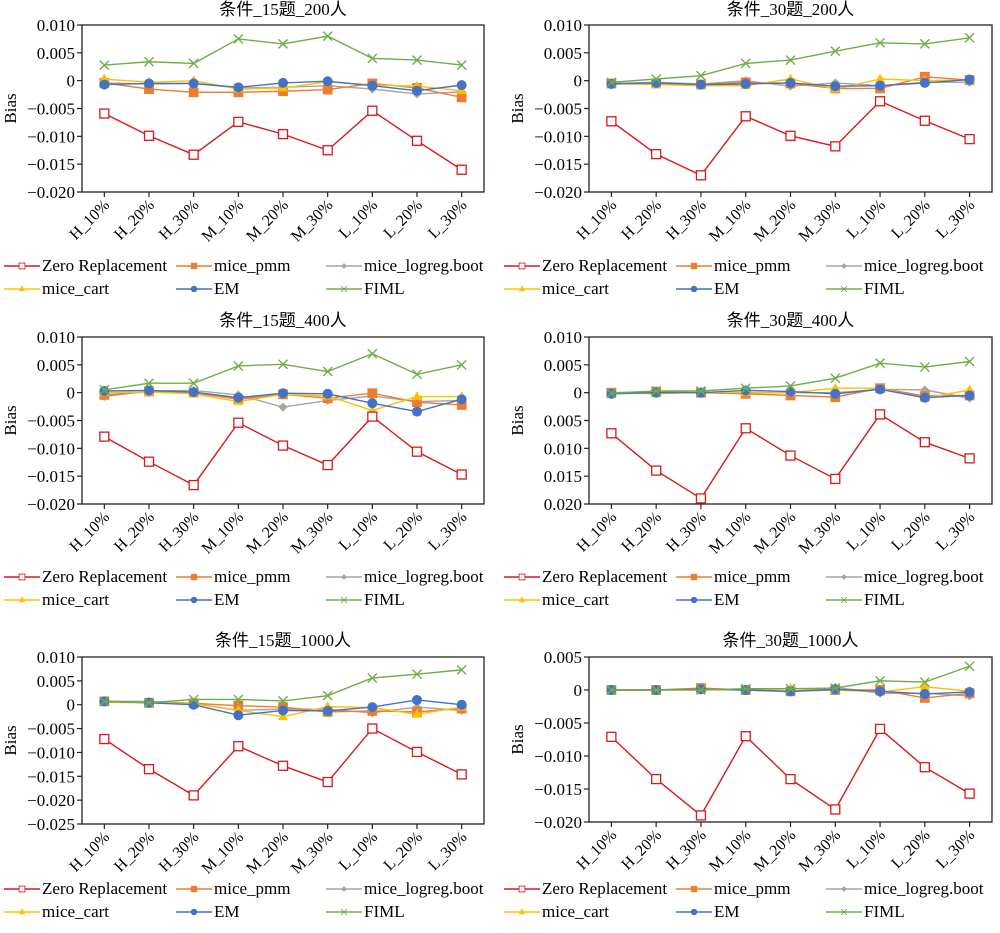 This screenshot has width=1000, height=933. Describe the element at coordinates (865, 289) in the screenshot. I see `legend-item-fiml: FIML` at that location.